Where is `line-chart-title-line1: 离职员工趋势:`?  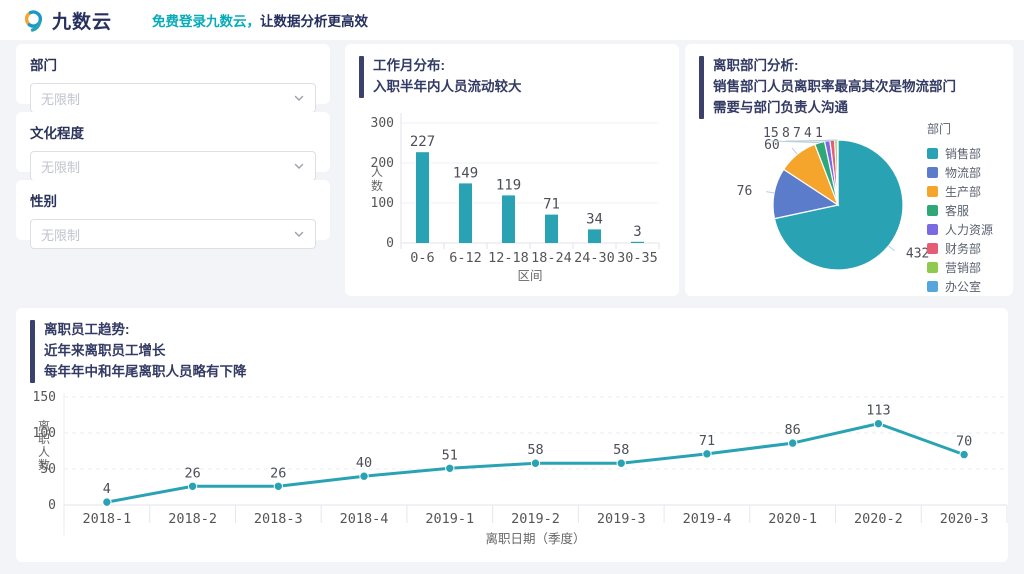 line-chart-title-line1: 离职员工趋势: is located at coordinates (87, 329).